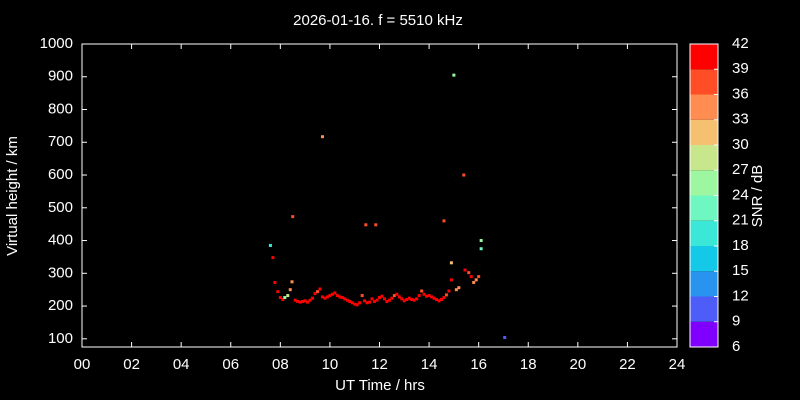 The width and height of the screenshot is (800, 400). Describe the element at coordinates (230, 364) in the screenshot. I see `x-tick-label: 06` at that location.